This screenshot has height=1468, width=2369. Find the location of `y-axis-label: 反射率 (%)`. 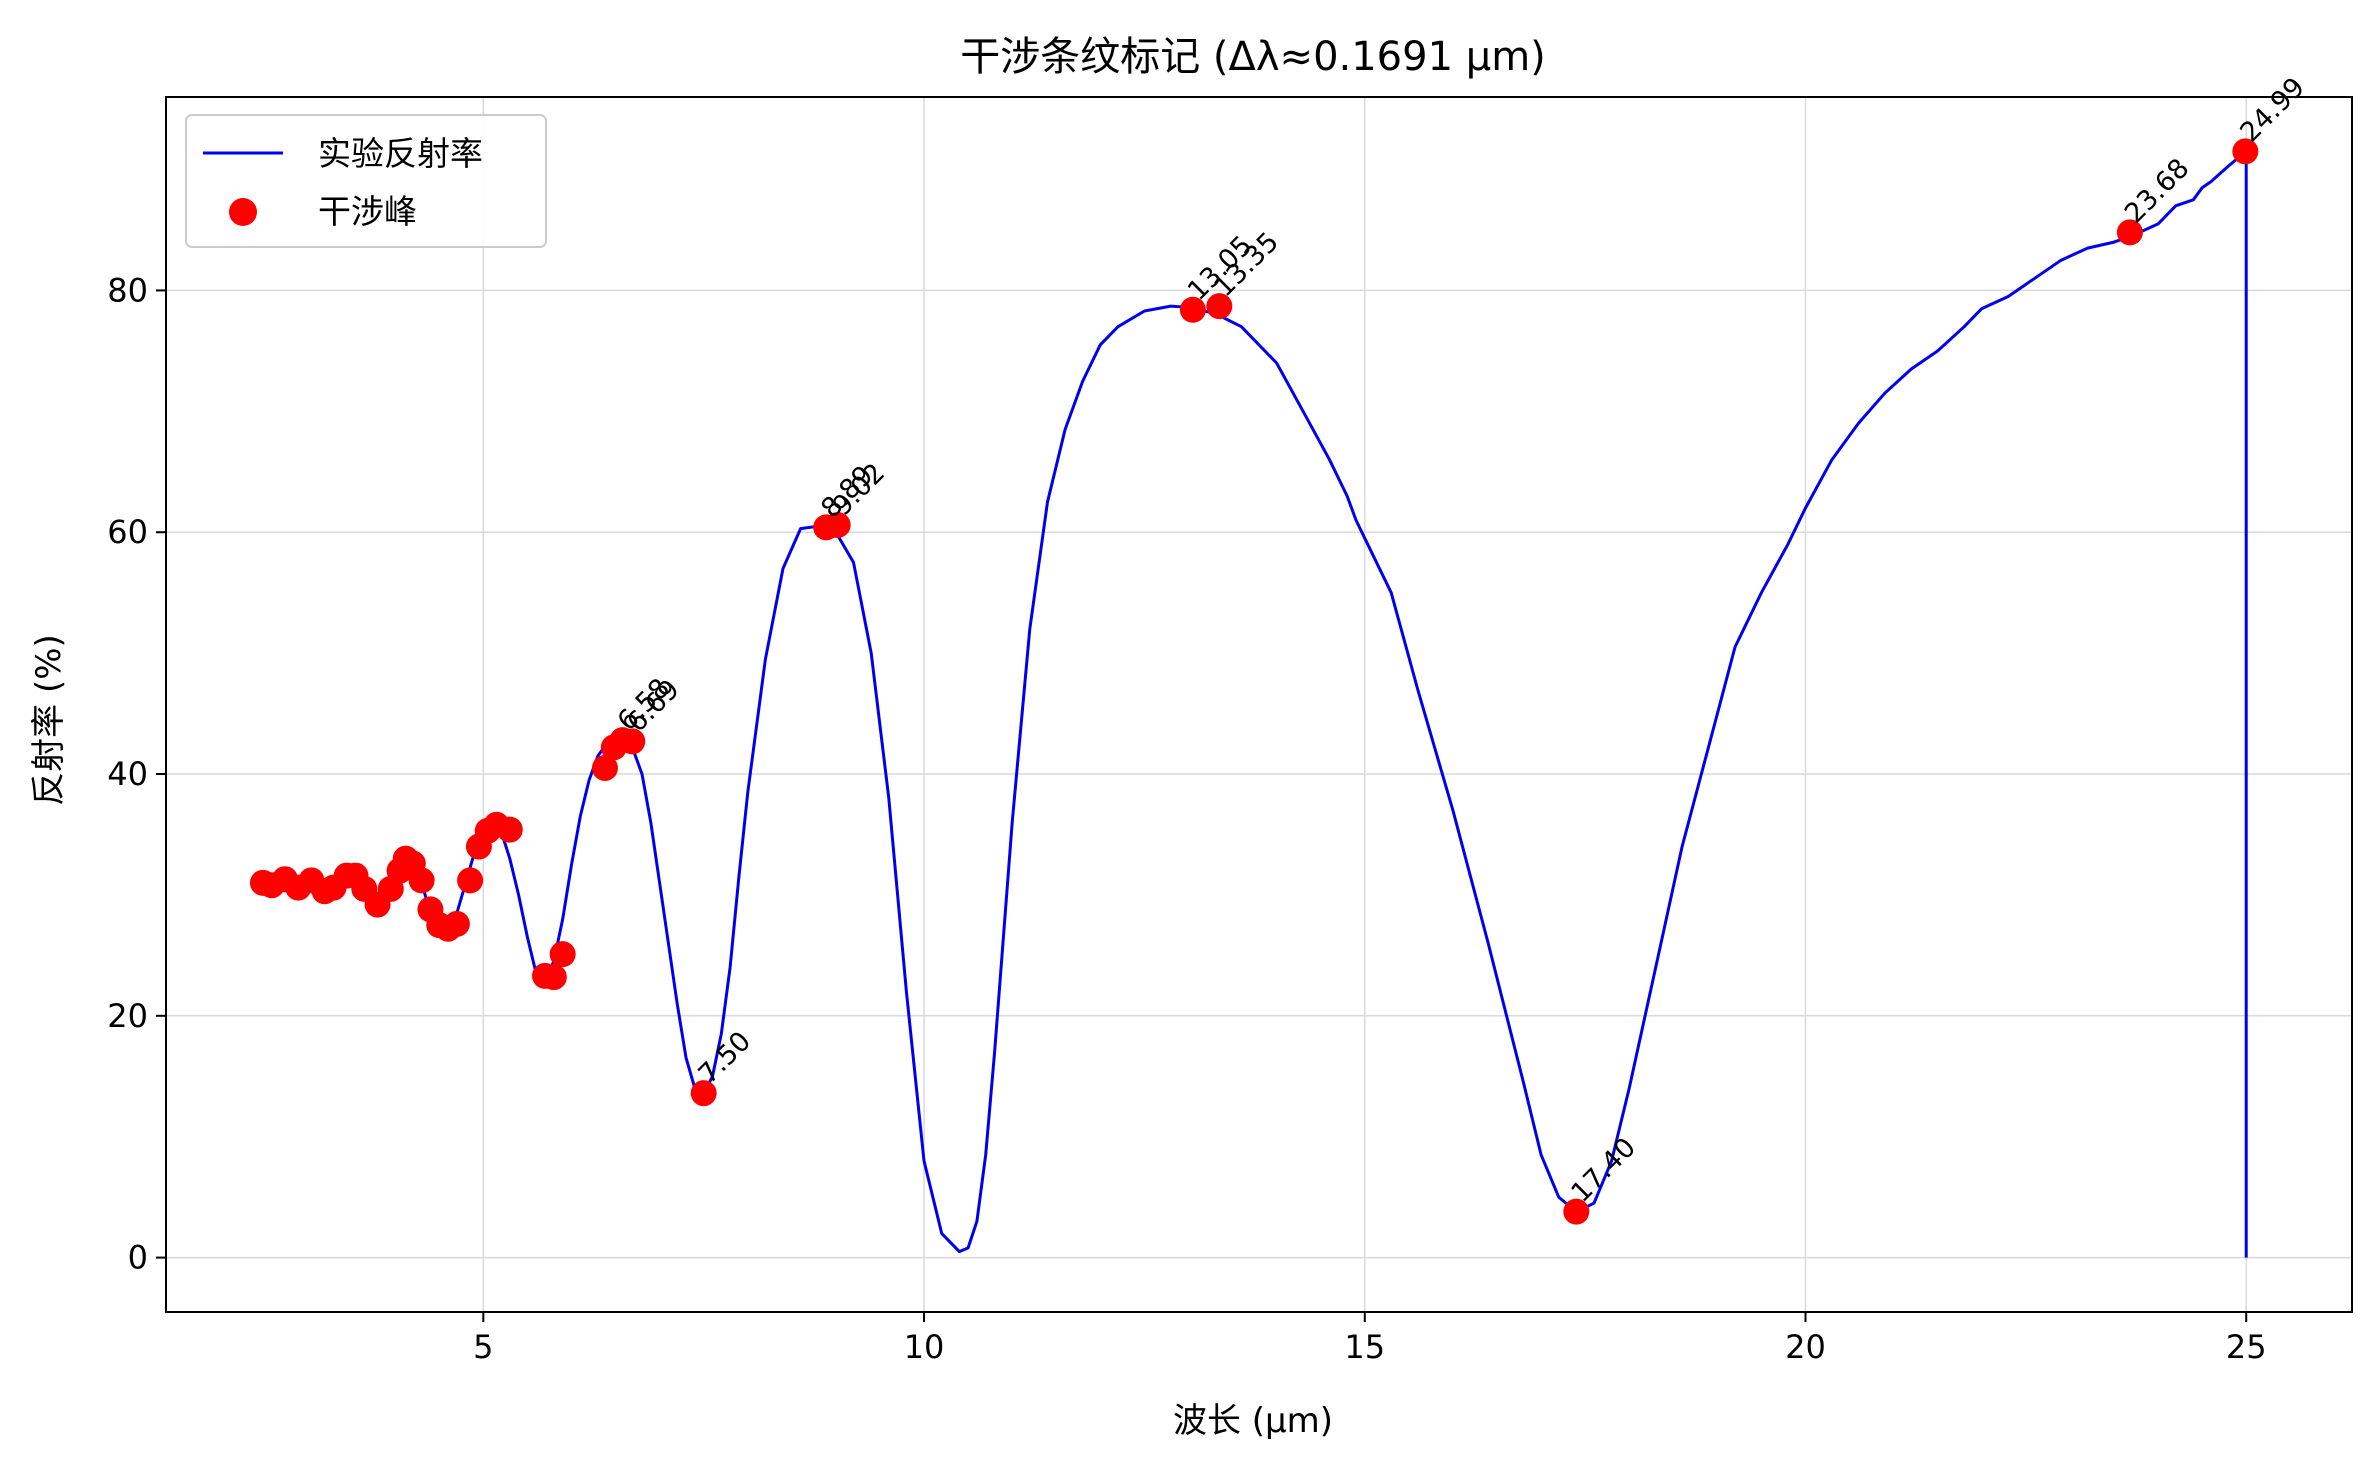

y-axis-label: 反射率 (%) is located at coordinates (49, 720).